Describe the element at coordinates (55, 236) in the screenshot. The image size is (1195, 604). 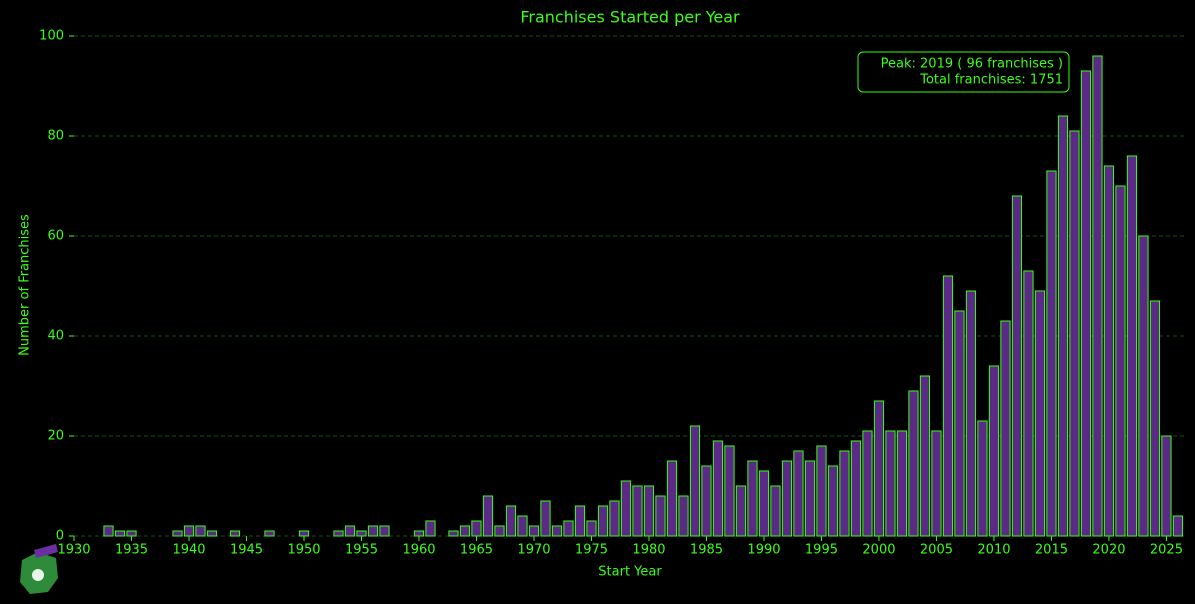
I see `y-tick-label: 60` at that location.